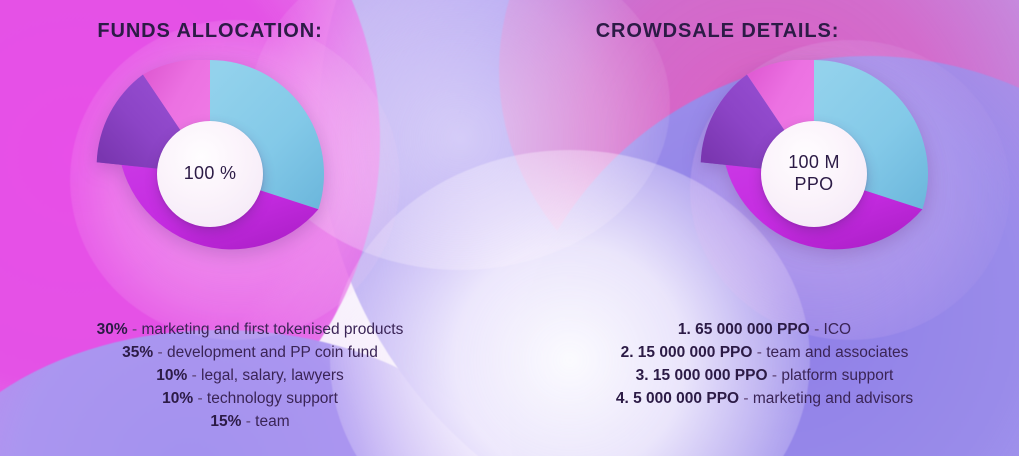 The width and height of the screenshot is (1019, 456). What do you see at coordinates (272, 421) in the screenshot?
I see `legend-value: team` at bounding box center [272, 421].